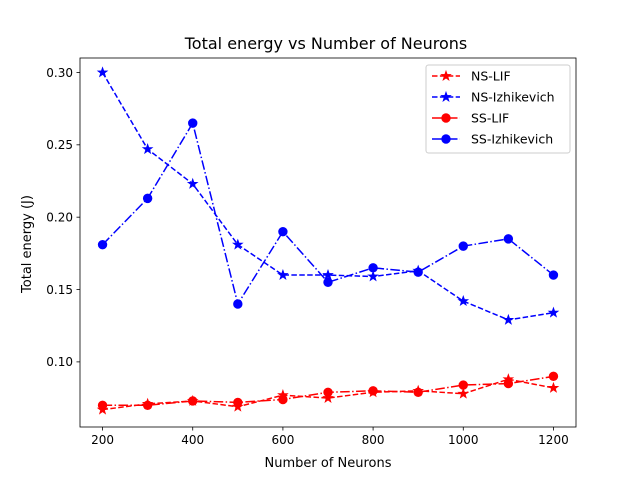 The image size is (640, 480). What do you see at coordinates (282, 440) in the screenshot?
I see `x-tick-label: 600` at bounding box center [282, 440].